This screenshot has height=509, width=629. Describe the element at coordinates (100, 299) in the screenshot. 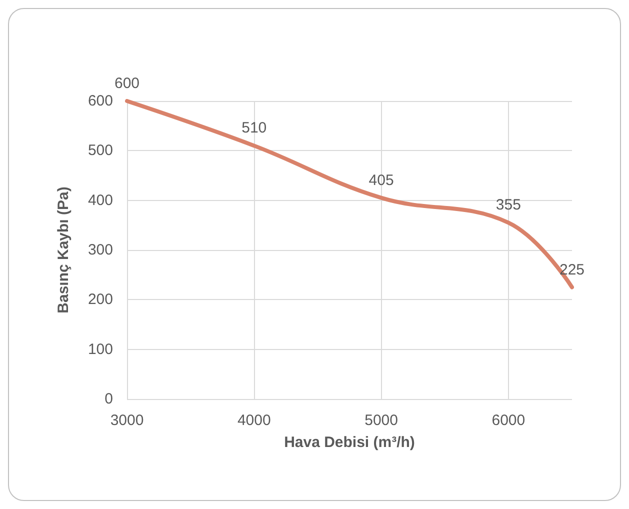

I see `y-tick-label: 200` at that location.